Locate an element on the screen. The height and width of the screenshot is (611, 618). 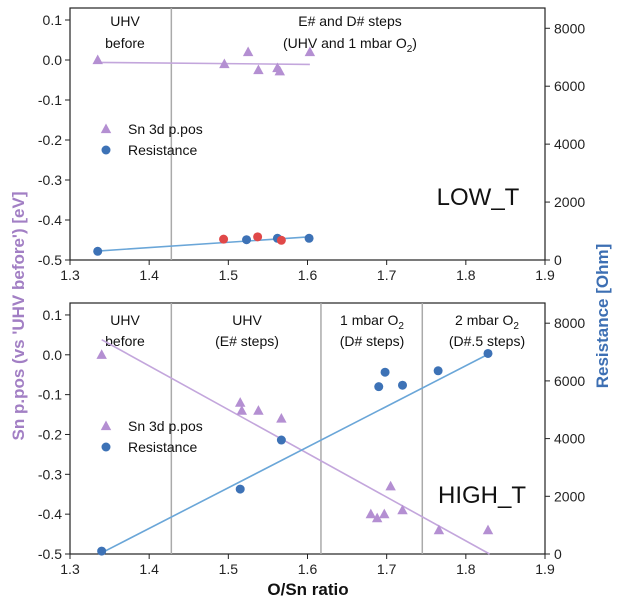
y-axis-label-right: Resistance [Ohm] is located at coordinates (602, 316).